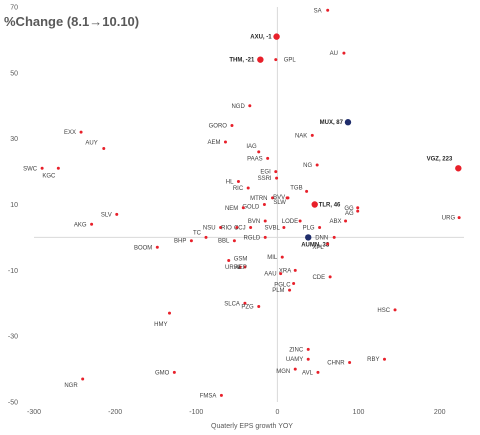  Describe the element at coordinates (213, 143) in the screenshot. I see `point-label: AEM` at that location.